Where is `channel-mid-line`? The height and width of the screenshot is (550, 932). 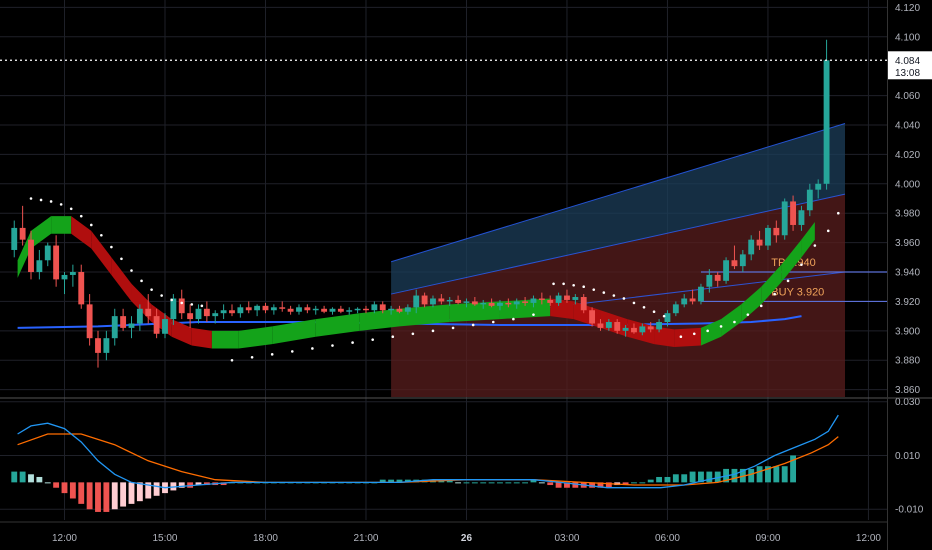 channel-mid-line is located at coordinates (618, 244).